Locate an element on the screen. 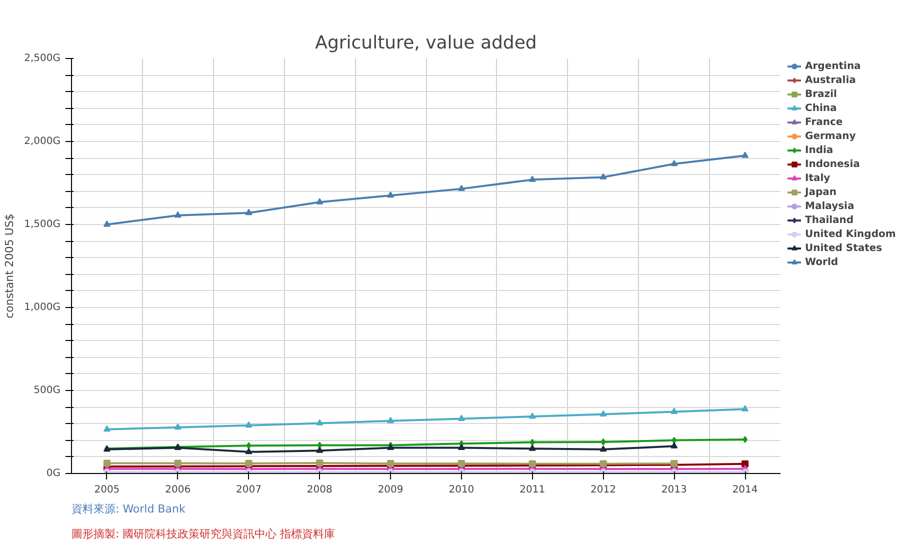  legend-label: Japan is located at coordinates (820, 192).